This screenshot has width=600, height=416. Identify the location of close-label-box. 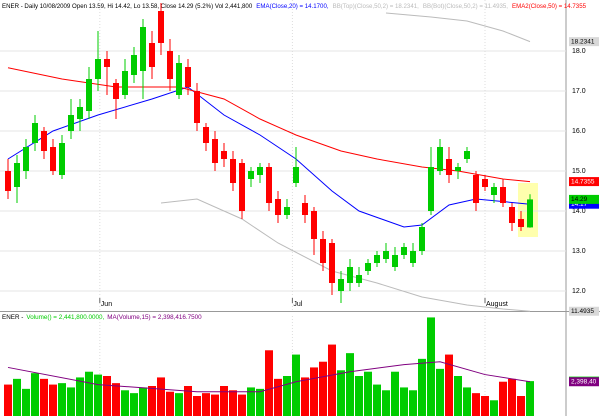
(584, 199).